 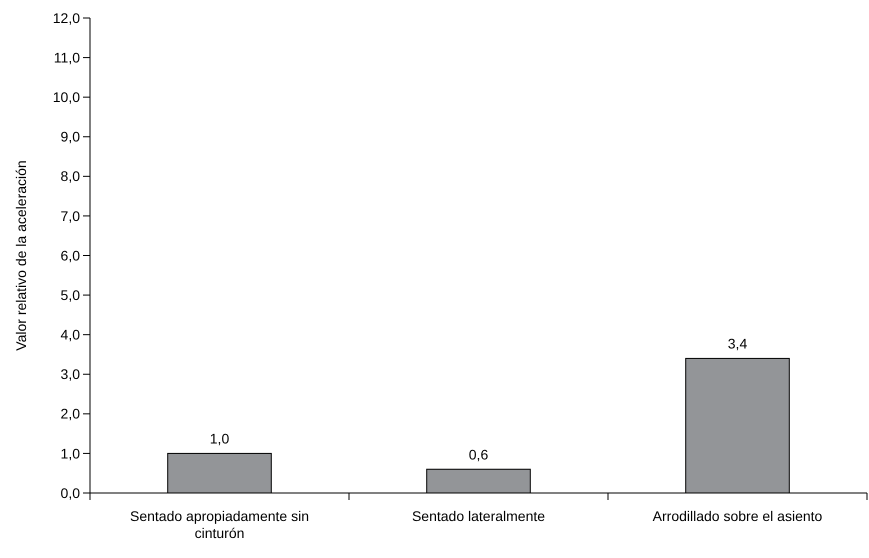 I want to click on y-tick-label: 0,0, so click(x=70, y=492).